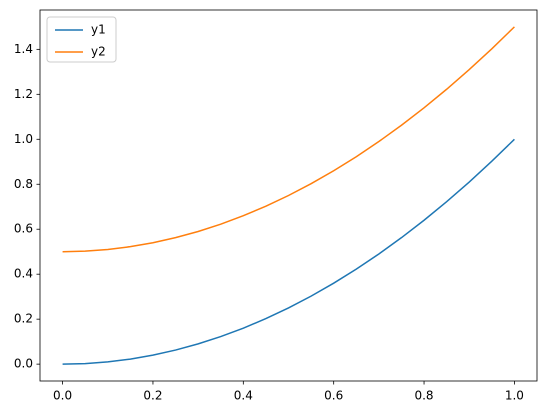 The height and width of the screenshot is (413, 547). Describe the element at coordinates (23, 229) in the screenshot. I see `y-tick-label: 0.6` at that location.